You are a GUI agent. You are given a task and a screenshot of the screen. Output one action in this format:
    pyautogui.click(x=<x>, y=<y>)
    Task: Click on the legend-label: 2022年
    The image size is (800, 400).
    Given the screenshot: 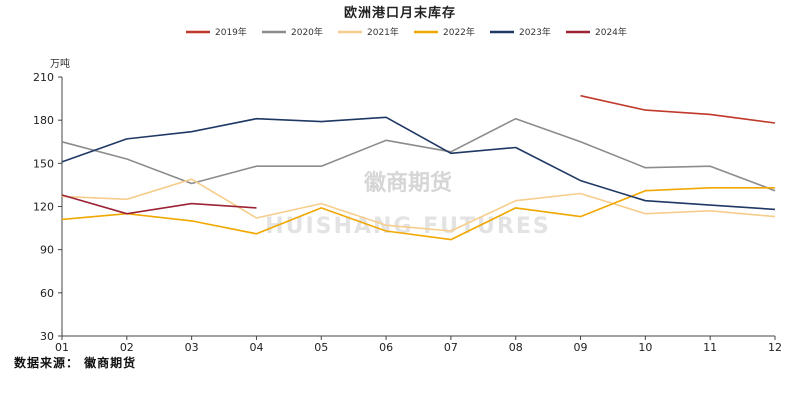 What is the action you would take?
    pyautogui.click(x=459, y=32)
    